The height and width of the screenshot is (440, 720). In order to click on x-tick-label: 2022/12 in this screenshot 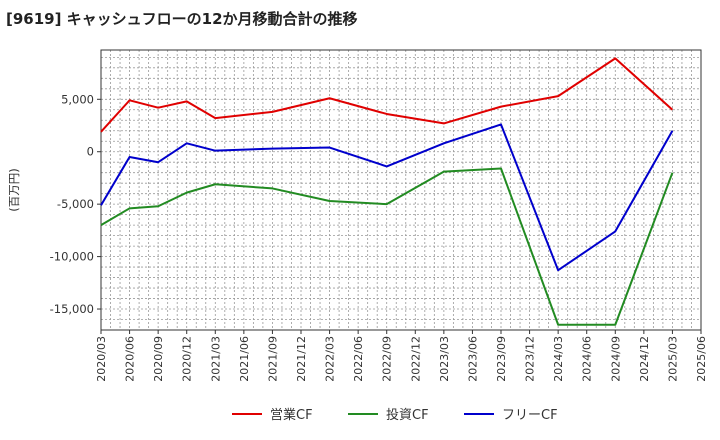, I will do `click(415, 359)`.